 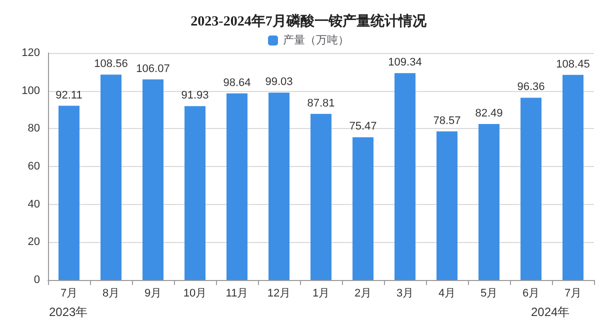 I want to click on y-tick-label: 60, so click(x=34, y=166).